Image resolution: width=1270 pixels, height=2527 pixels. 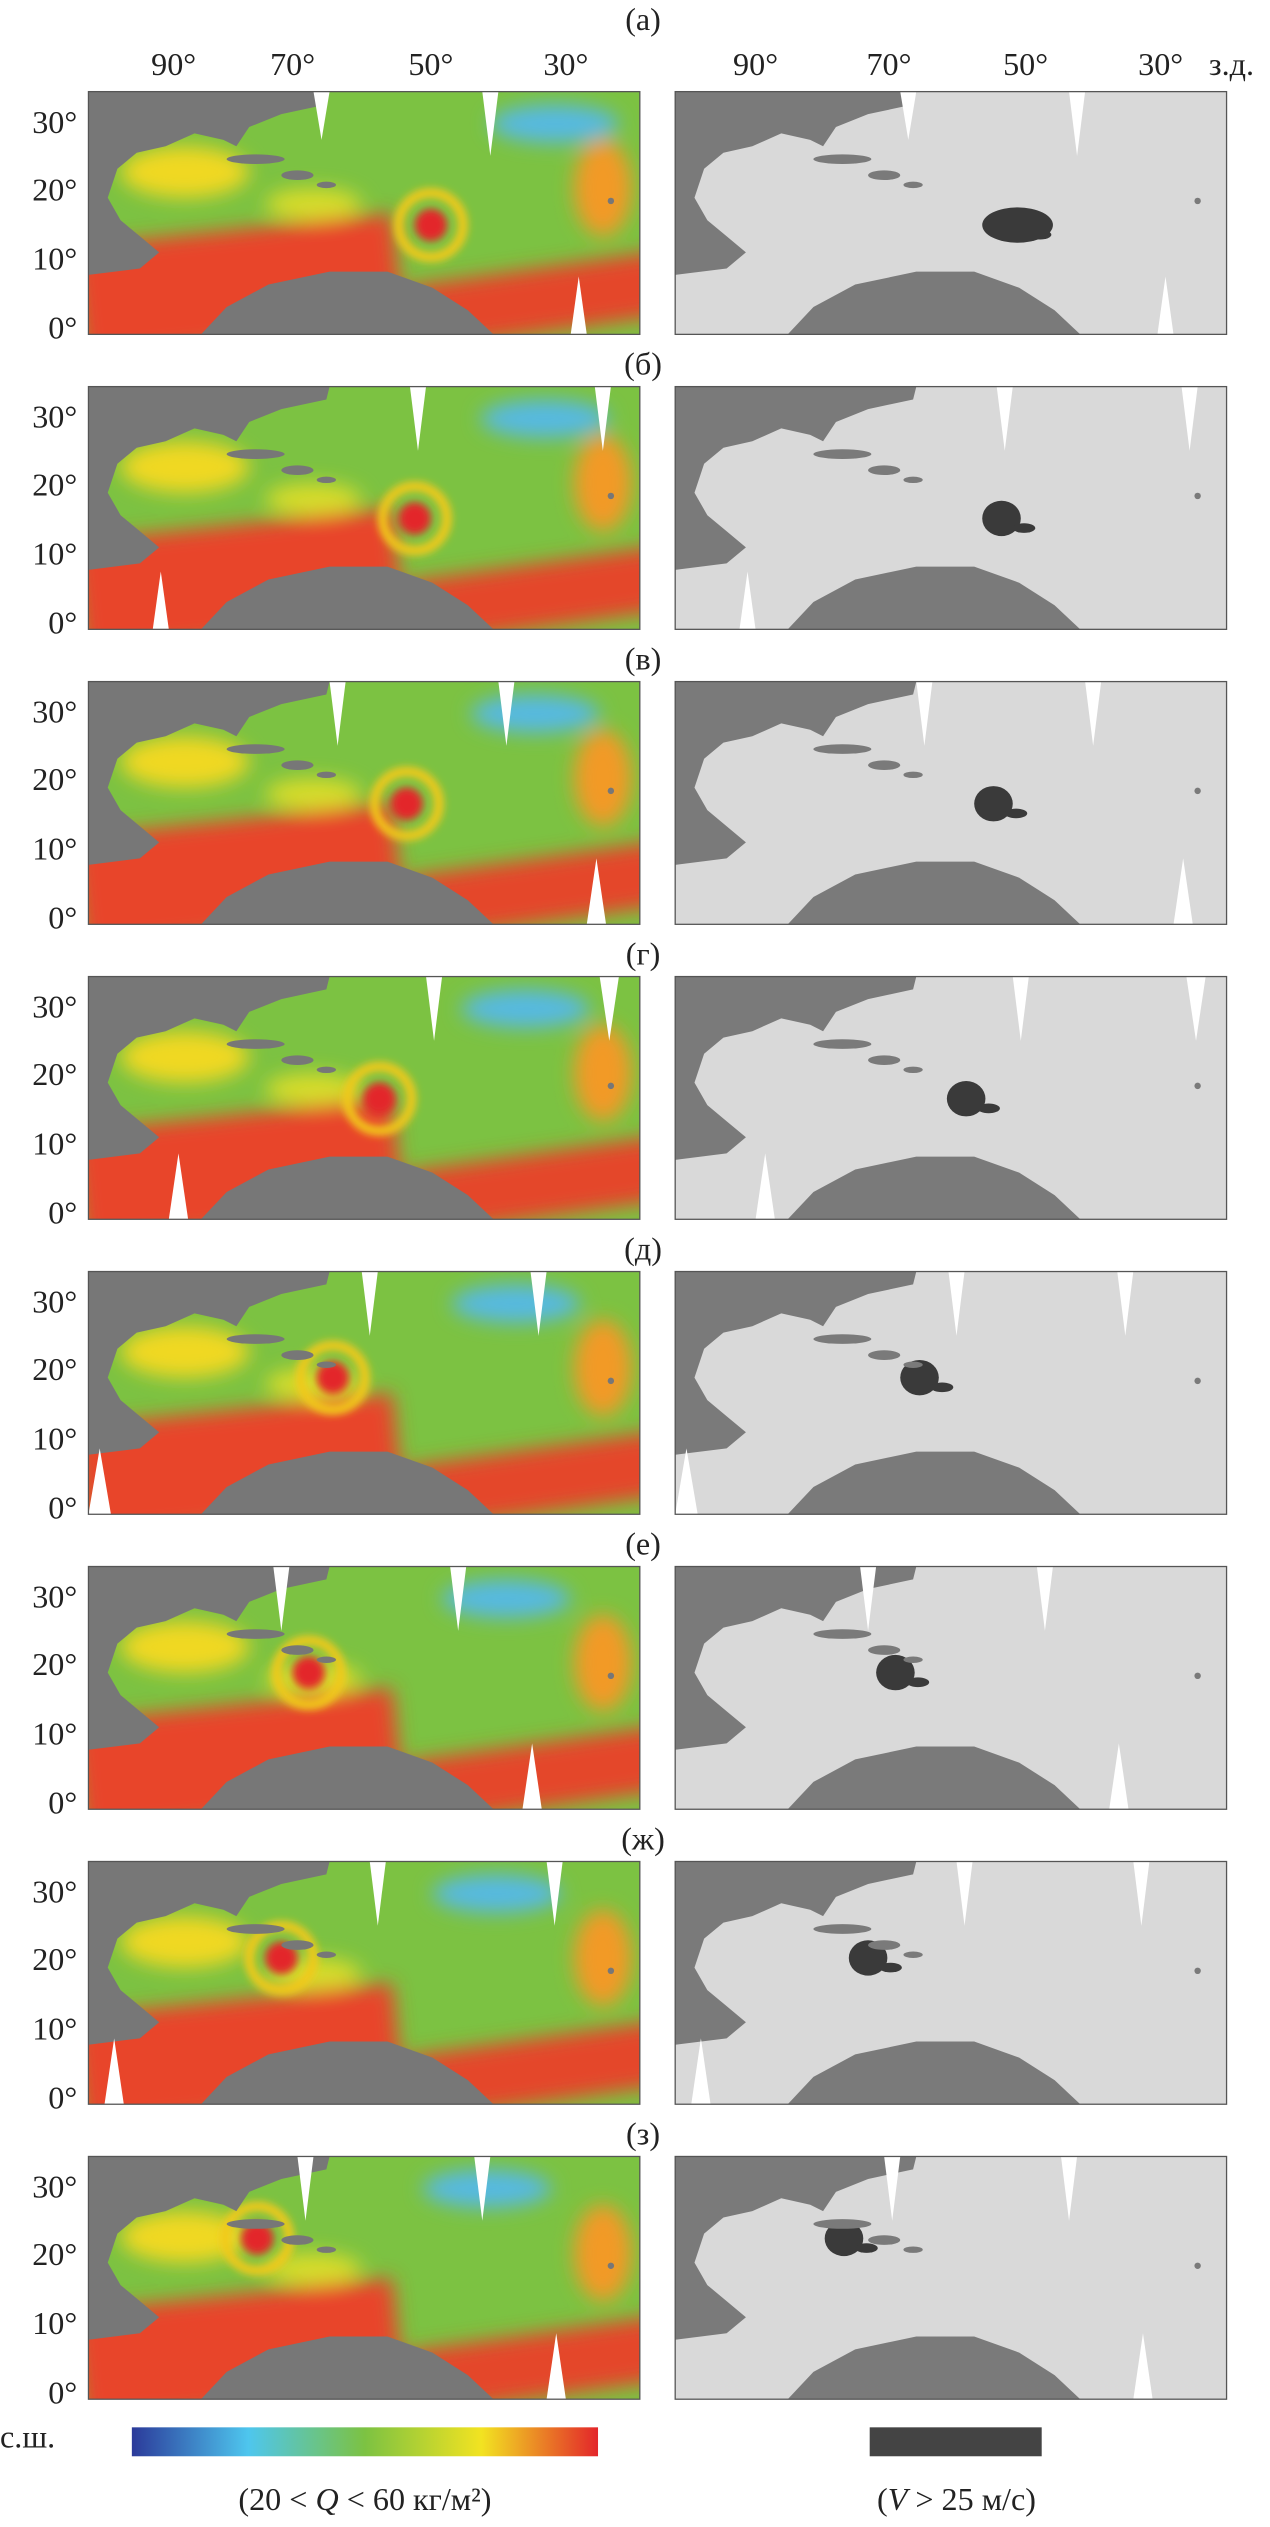 I want to click on panel-label: (з), so click(x=643, y=2134).